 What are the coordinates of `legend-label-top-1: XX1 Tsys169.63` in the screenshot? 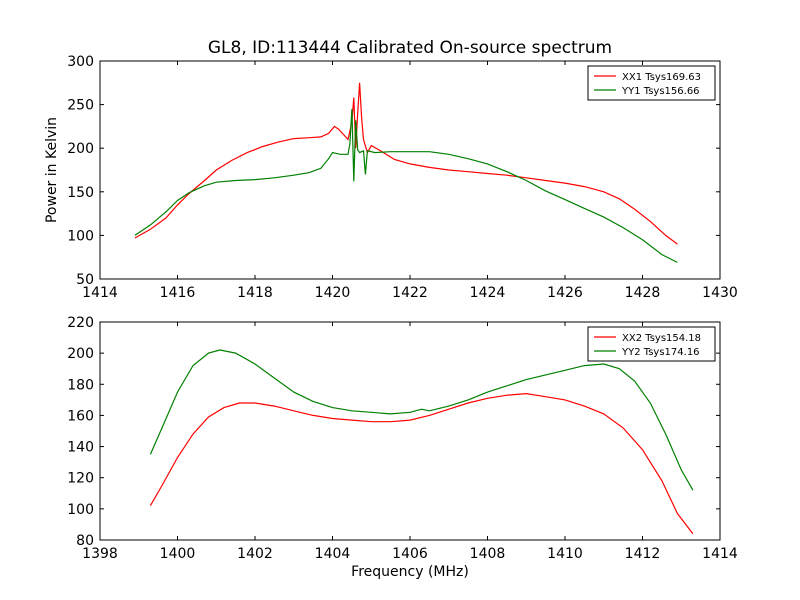 It's located at (661, 77).